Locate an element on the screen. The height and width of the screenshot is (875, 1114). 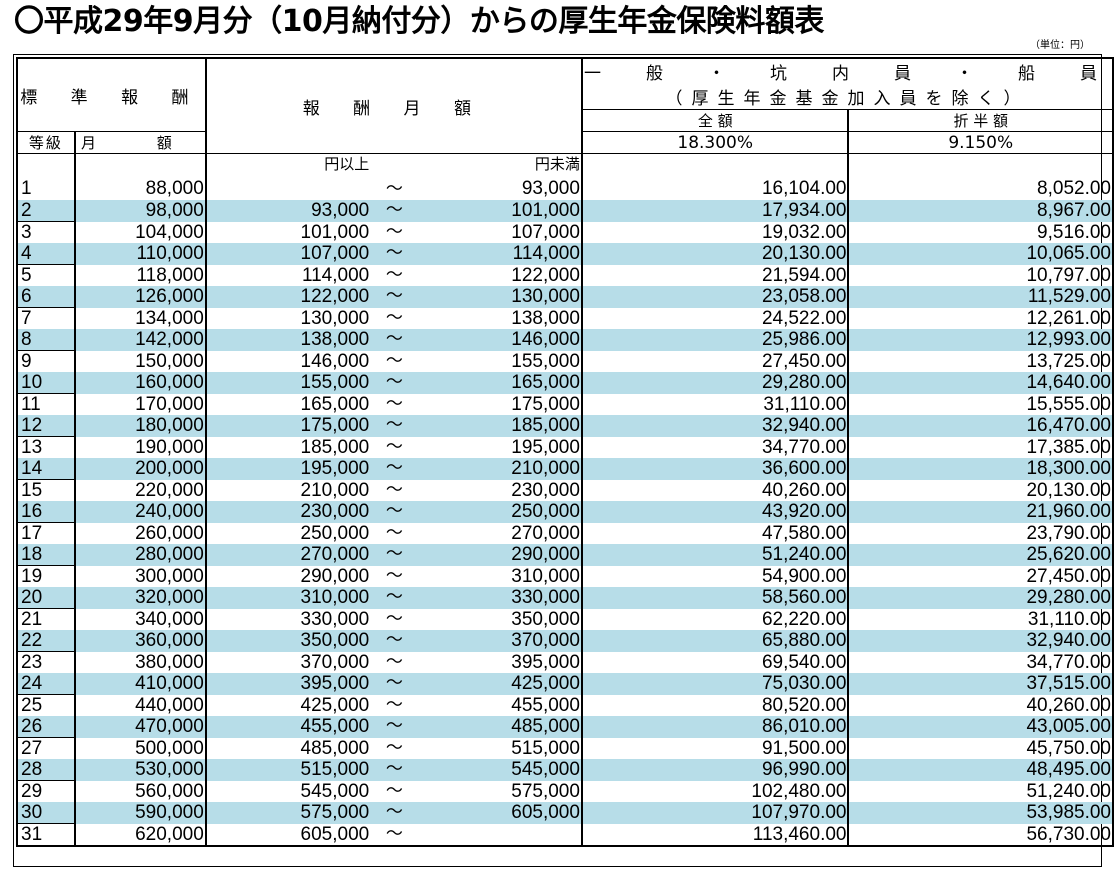
range-to-cell: 138,000 is located at coordinates (500, 318).